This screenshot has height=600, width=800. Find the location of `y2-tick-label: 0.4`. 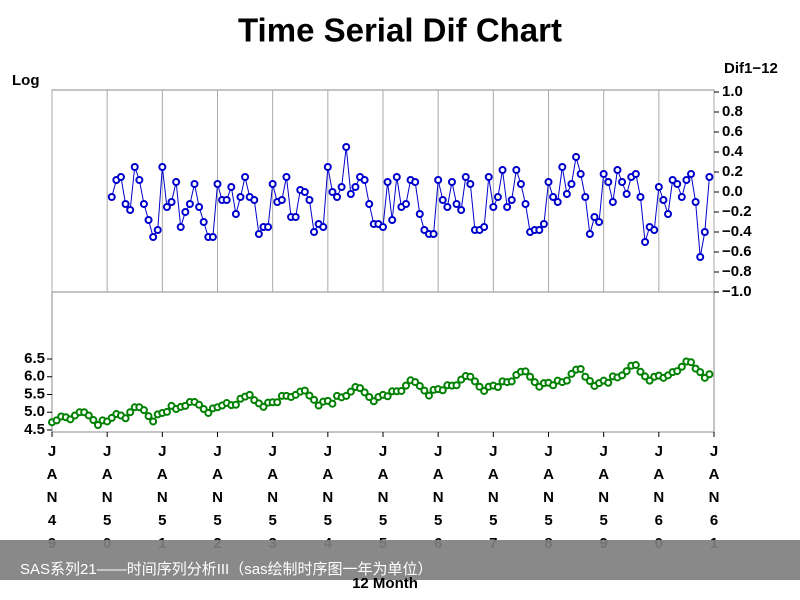

y2-tick-label: 0.4 is located at coordinates (733, 151).